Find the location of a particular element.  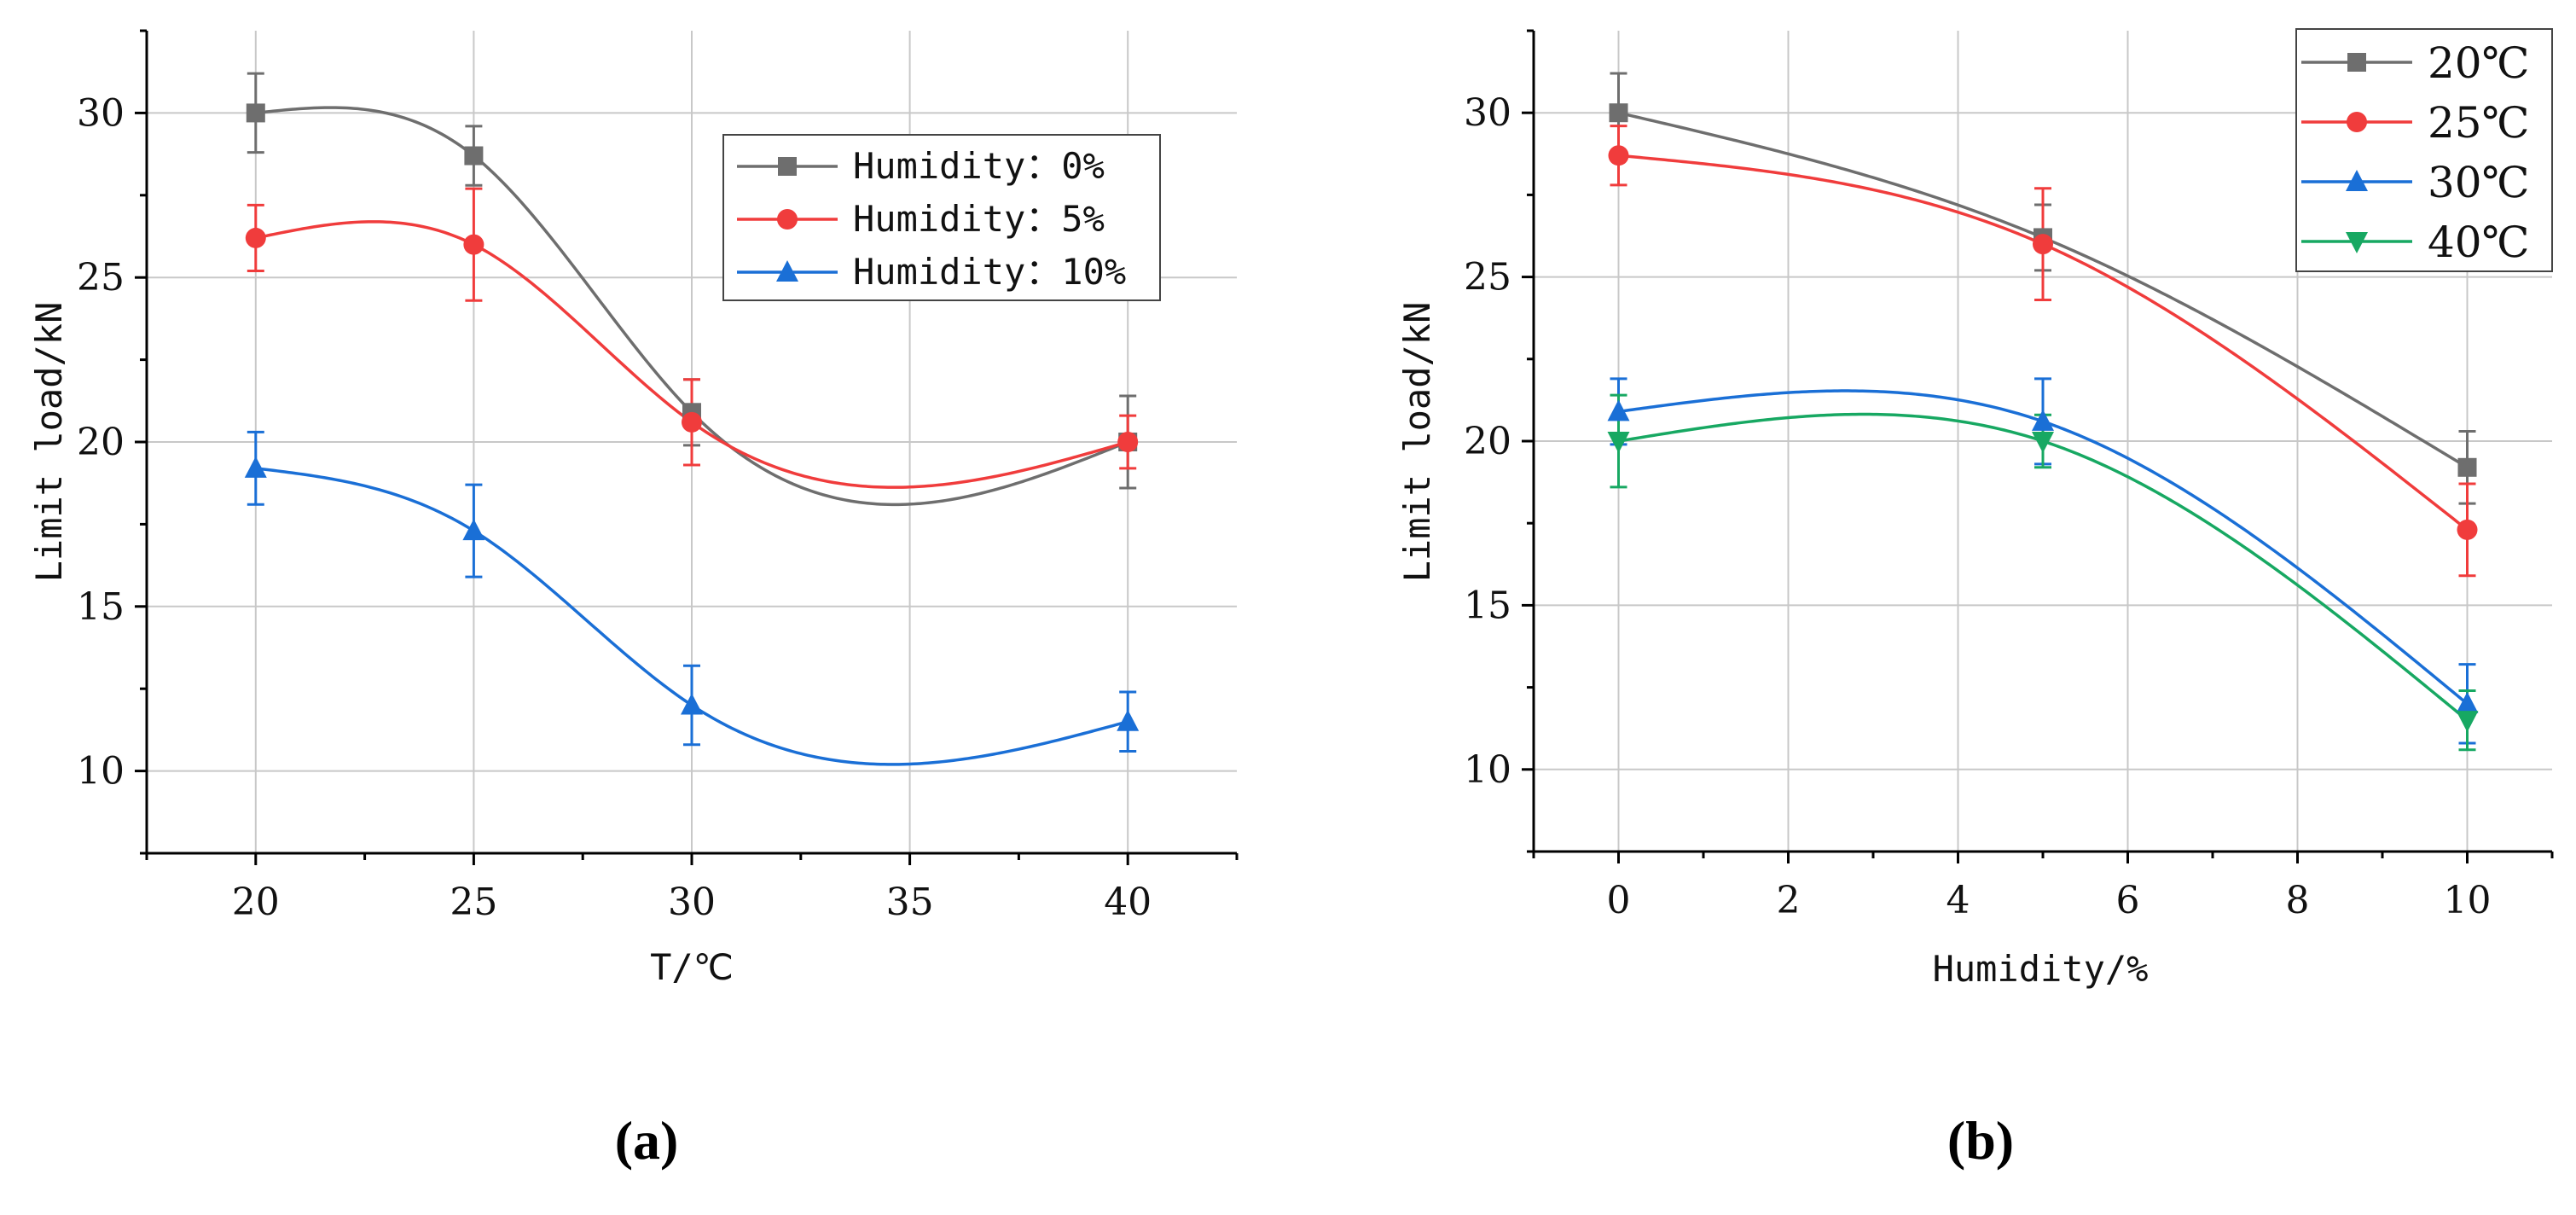

x-tick-label: 25 is located at coordinates (473, 902).